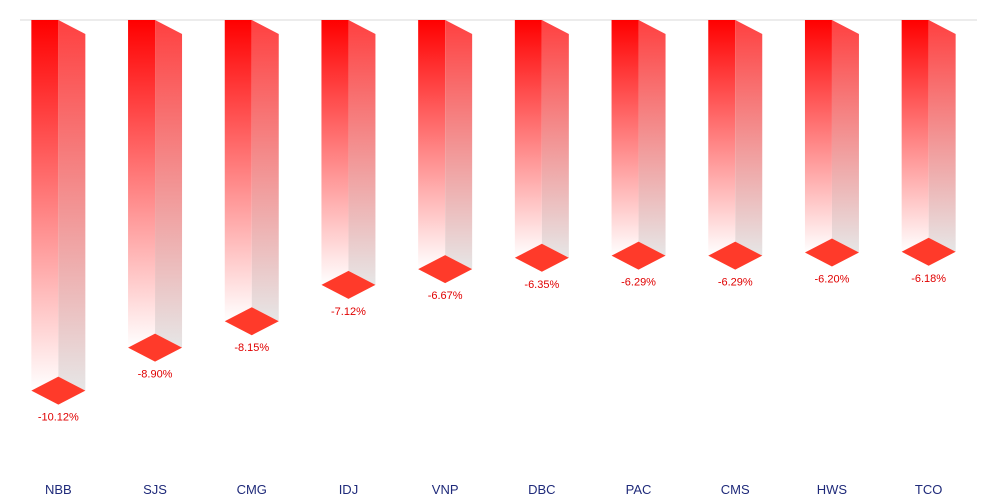 This screenshot has width=997, height=500. I want to click on category-label-hws: HWS, so click(832, 489).